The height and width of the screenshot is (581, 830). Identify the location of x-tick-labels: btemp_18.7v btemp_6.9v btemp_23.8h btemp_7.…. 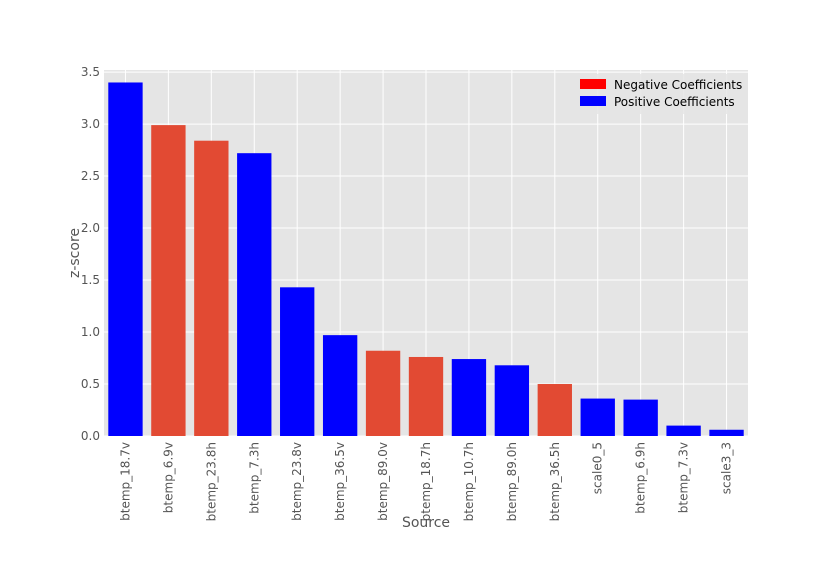
(425, 481).